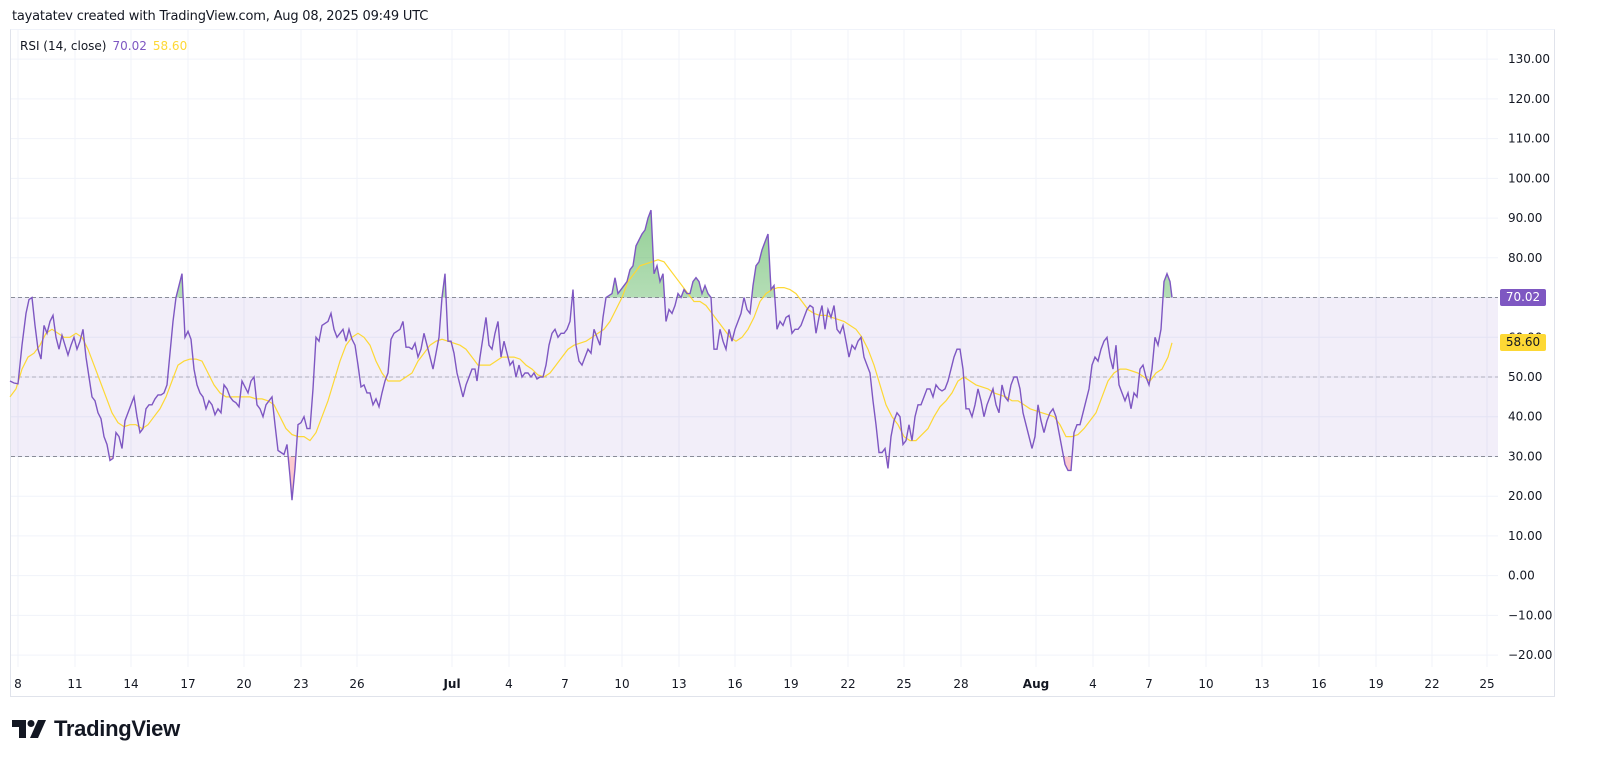 This screenshot has height=779, width=1600. I want to click on x-tick-label: 20, so click(243, 684).